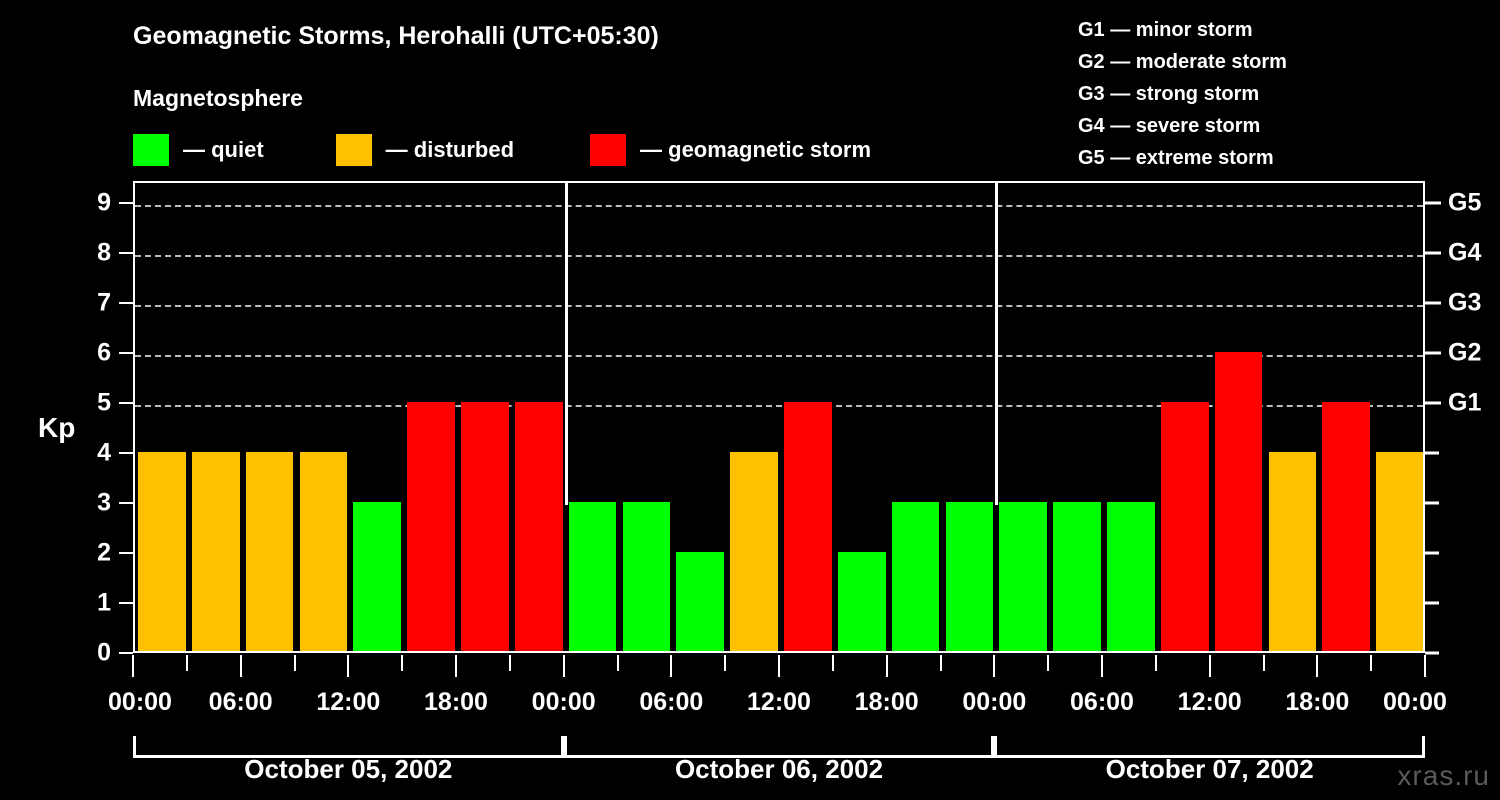  Describe the element at coordinates (725, 663) in the screenshot. I see `x-tick-mark-33h` at that location.